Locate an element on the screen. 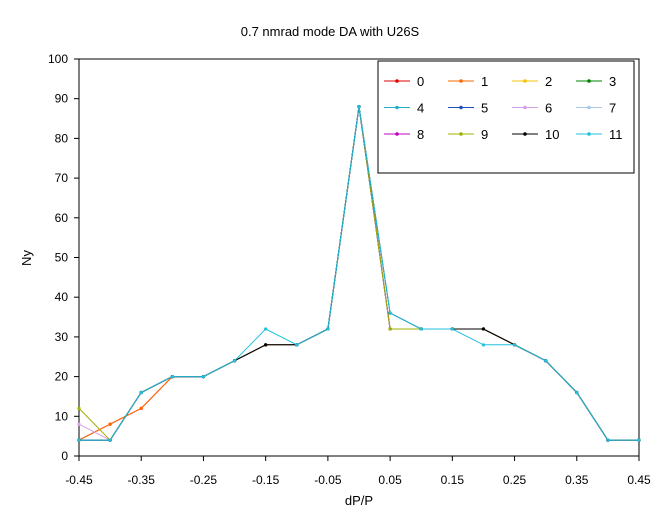  legend-label: 7 is located at coordinates (612, 108).